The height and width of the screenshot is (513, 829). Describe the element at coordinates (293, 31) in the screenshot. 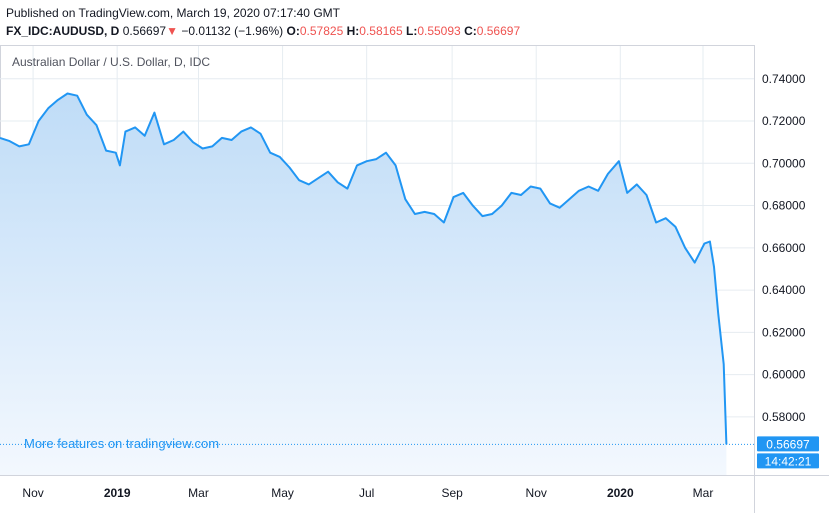

I see `open-label: O:` at that location.